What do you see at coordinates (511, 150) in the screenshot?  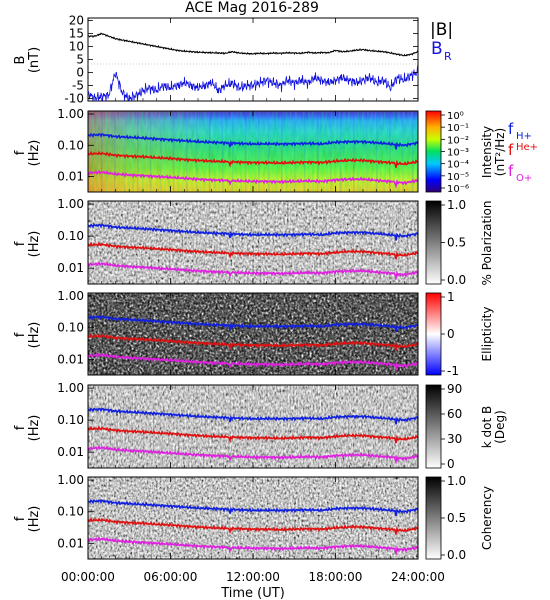 I see `legend-fhe: f` at bounding box center [511, 150].